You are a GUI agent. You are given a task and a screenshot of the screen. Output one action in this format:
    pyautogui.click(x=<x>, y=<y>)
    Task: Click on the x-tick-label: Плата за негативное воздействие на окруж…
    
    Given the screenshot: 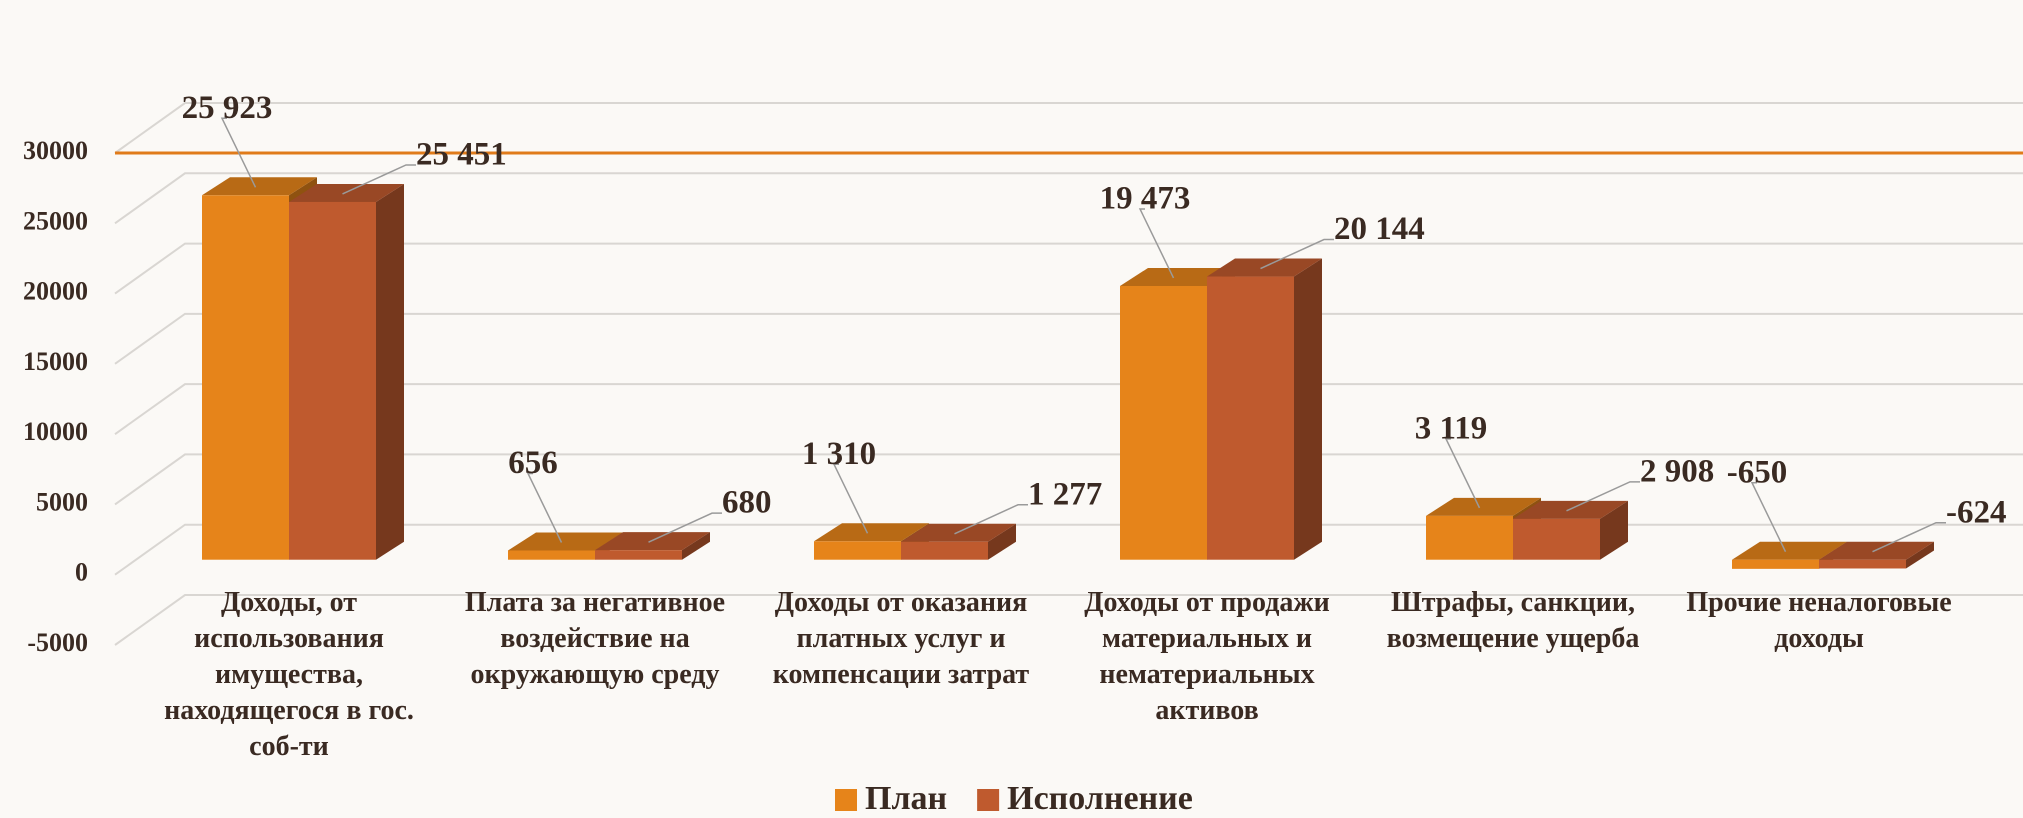 What is the action you would take?
    pyautogui.click(x=595, y=638)
    